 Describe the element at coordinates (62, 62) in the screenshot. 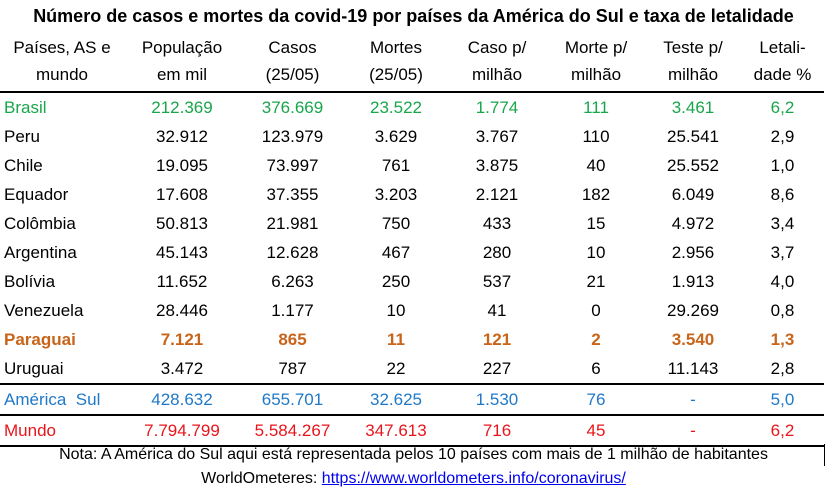

I see `header-country: Países, AS e mundo` at that location.